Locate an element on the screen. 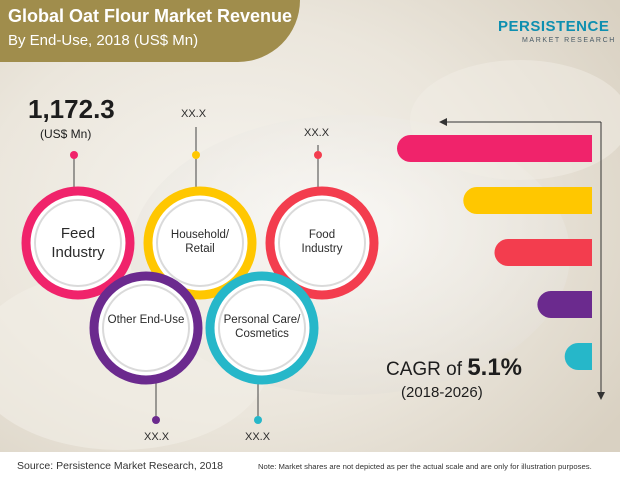 This screenshot has height=480, width=620. persistence-logo: PERSISTENCE MARKET RESEARCH is located at coordinates (557, 39).